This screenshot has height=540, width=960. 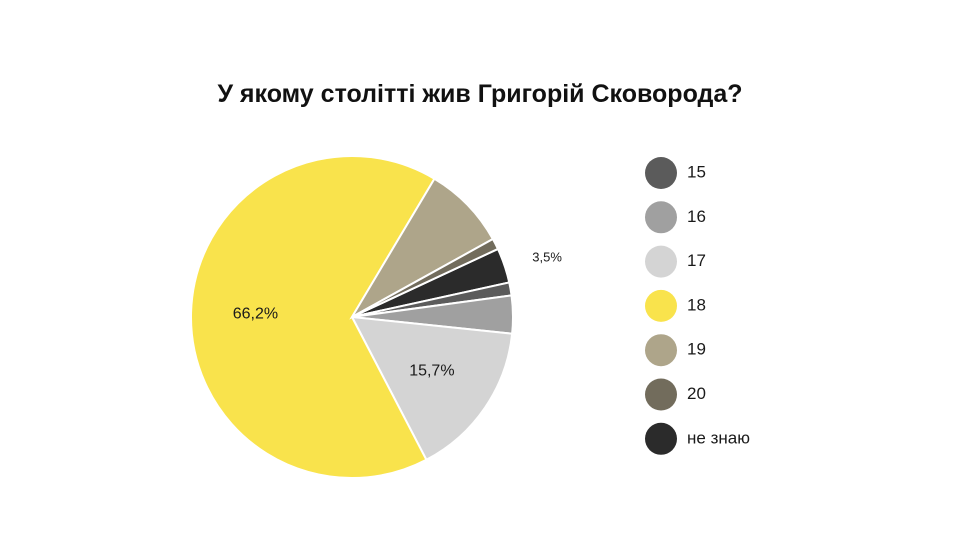 What do you see at coordinates (431, 371) in the screenshot?
I see `data-label-17: 15,7%` at bounding box center [431, 371].